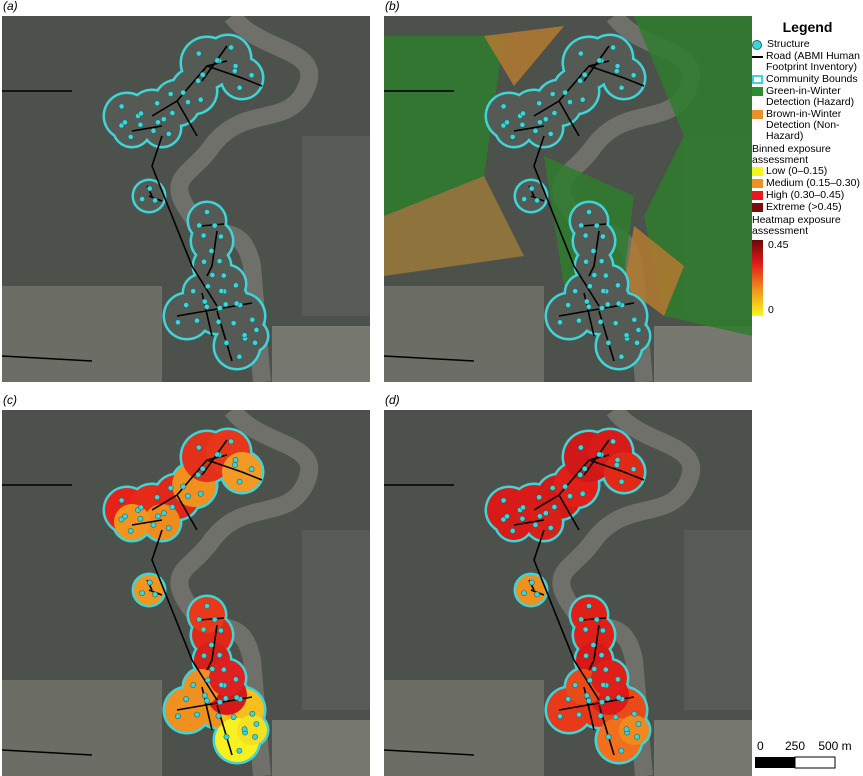  Describe the element at coordinates (778, 245) in the screenshot. I see `heatmap-tick-label: 0.45` at that location.